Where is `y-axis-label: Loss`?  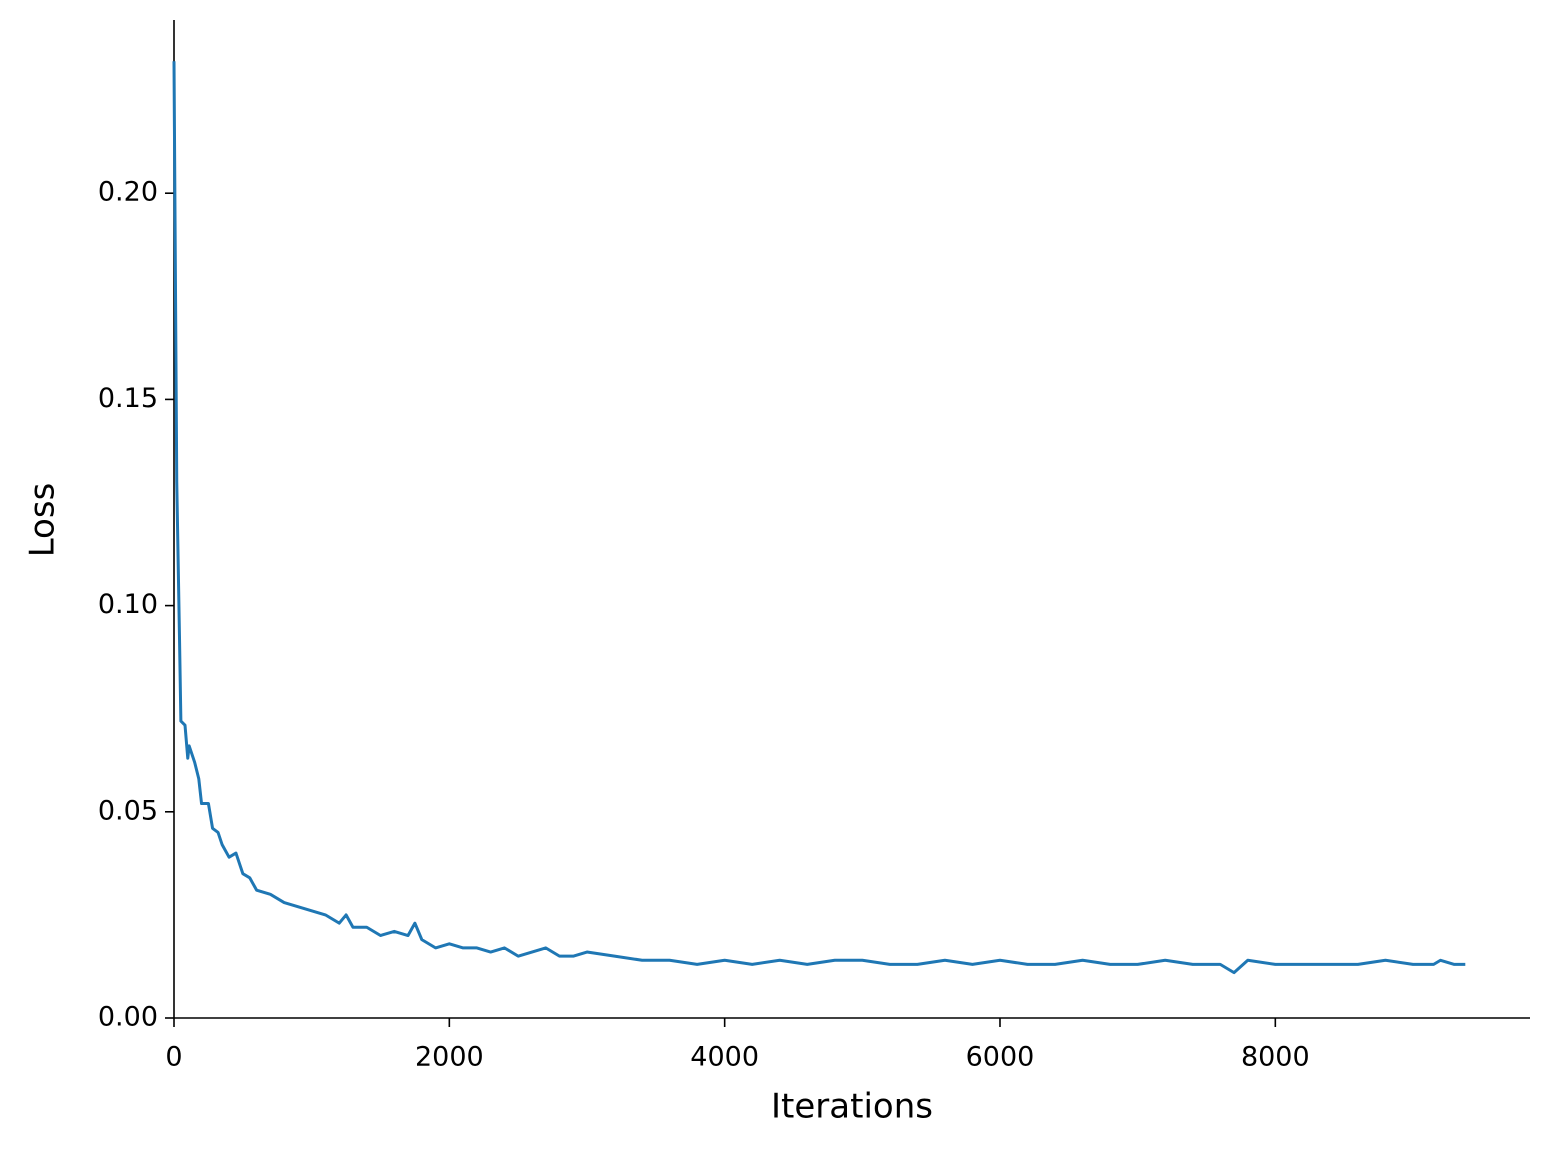
y-axis-label: Loss is located at coordinates (43, 520).